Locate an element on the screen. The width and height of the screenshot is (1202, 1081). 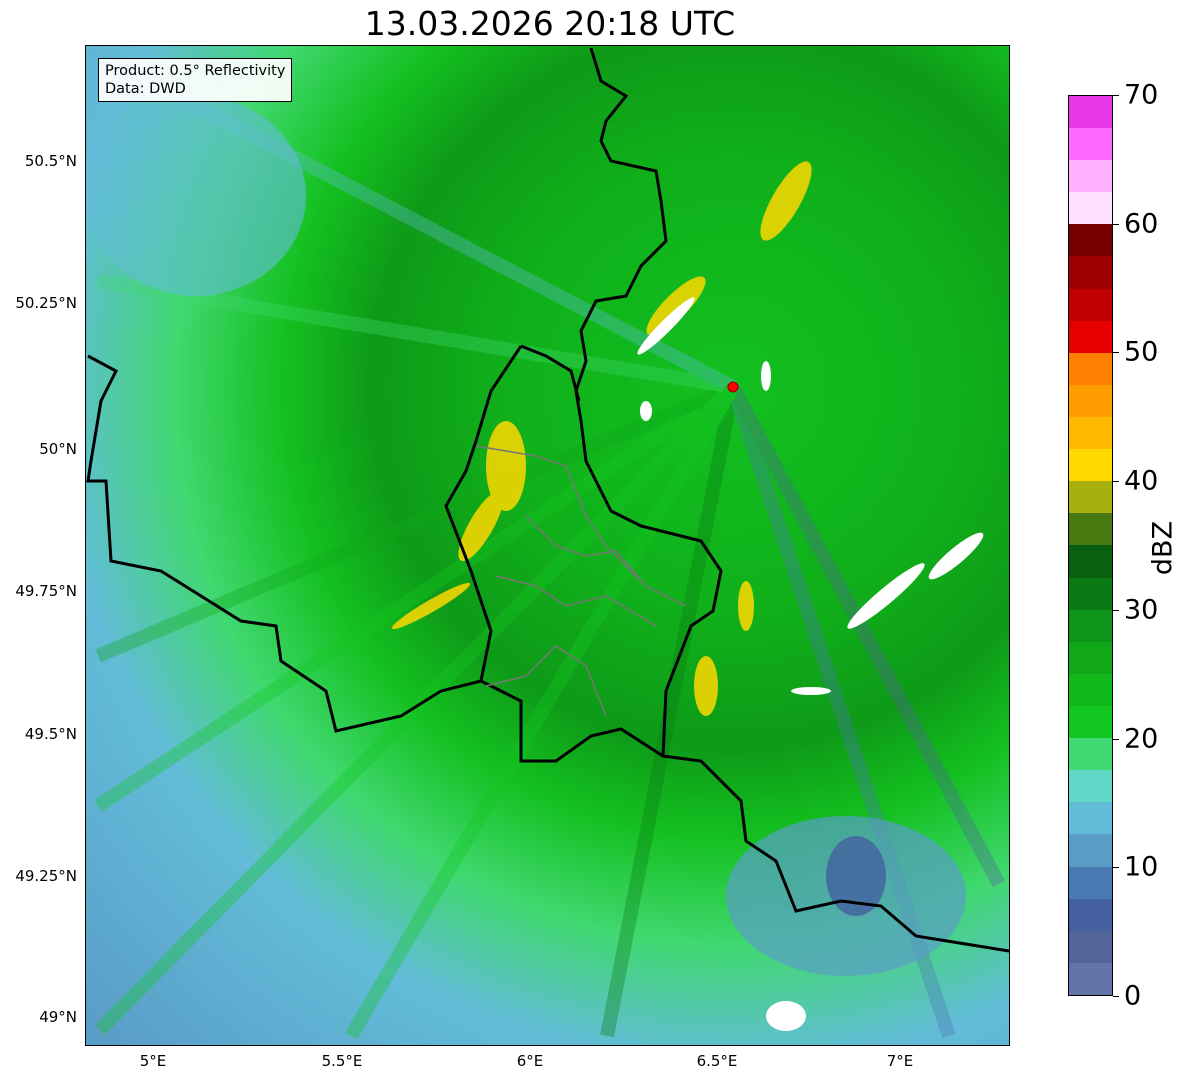
lon-tick-label: 6°E is located at coordinates (530, 1061).